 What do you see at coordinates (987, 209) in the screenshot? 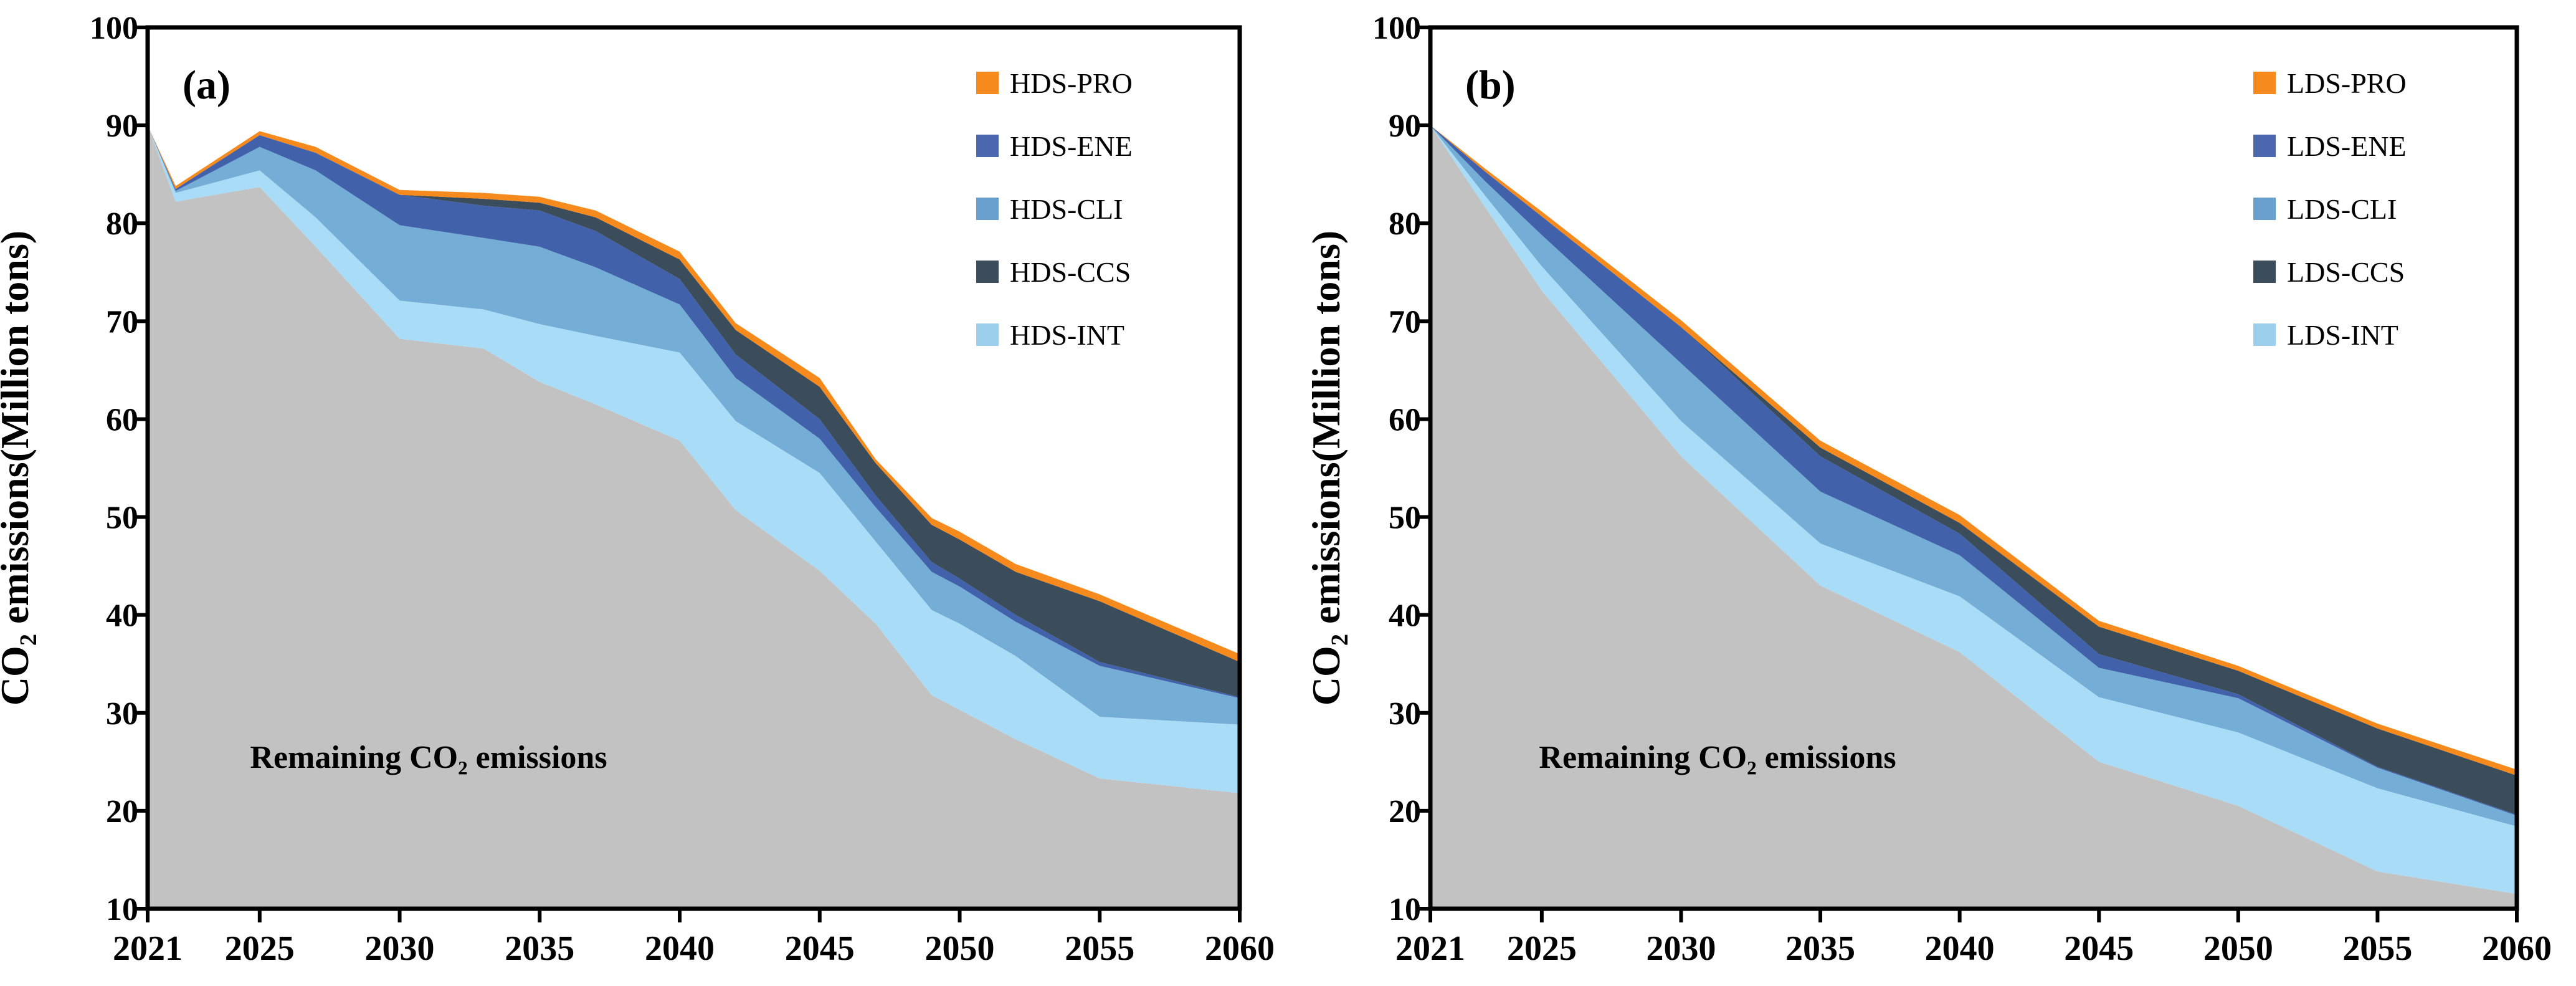
I see `legend-swatch-hds-cli` at bounding box center [987, 209].